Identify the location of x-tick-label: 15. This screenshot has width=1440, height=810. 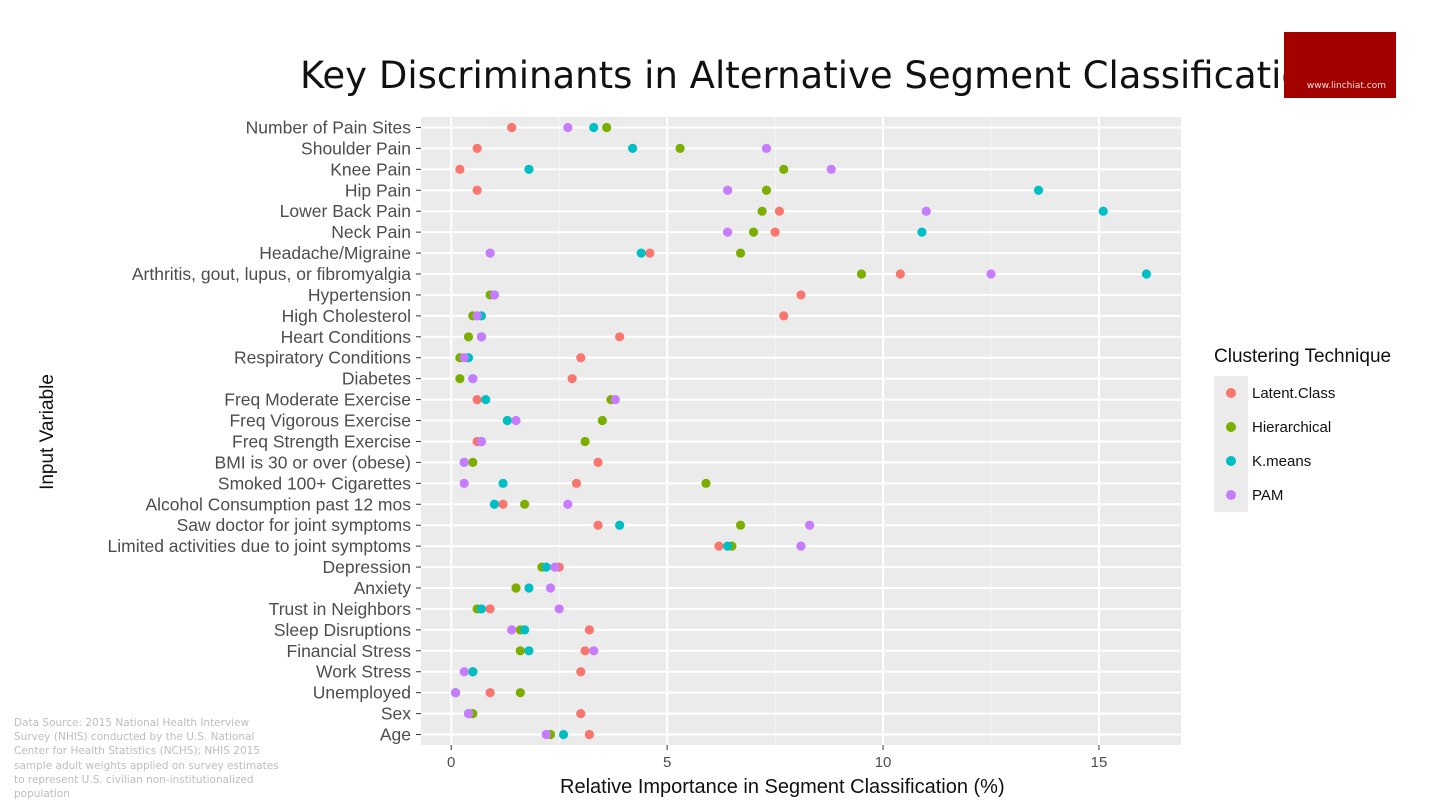
(1099, 762).